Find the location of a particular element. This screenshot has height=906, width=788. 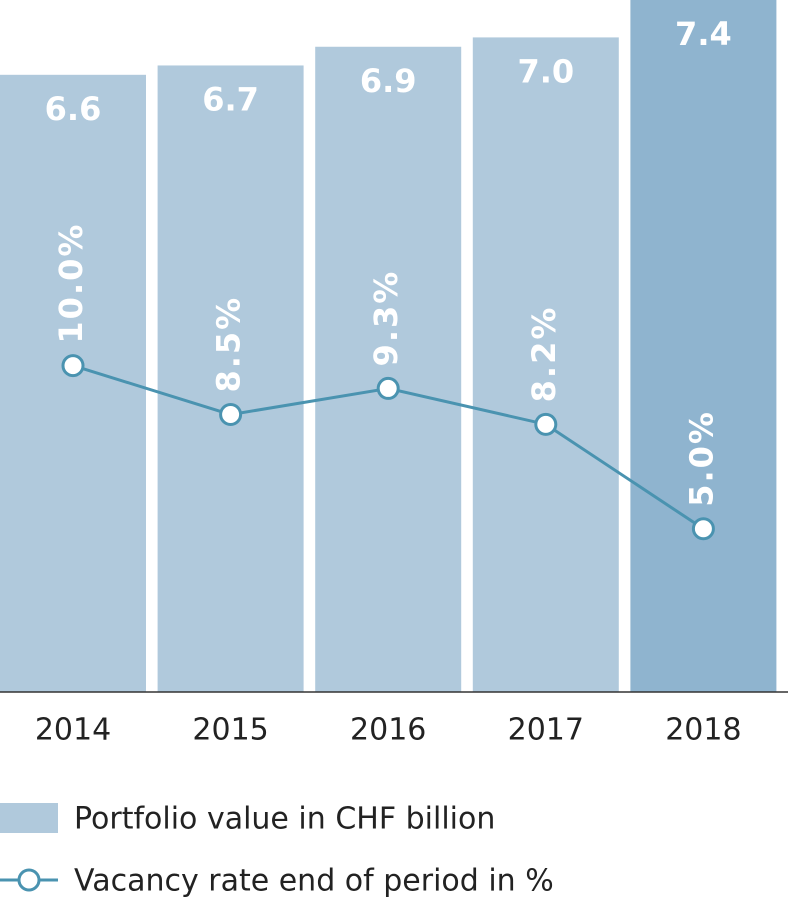

x-tick-label: 2014 is located at coordinates (73, 730).